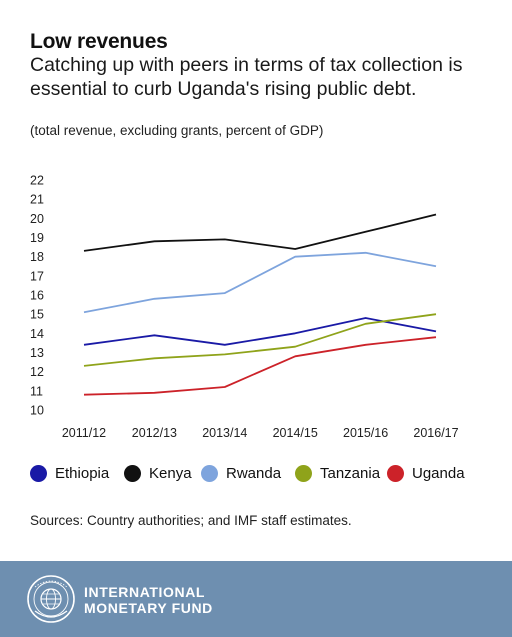 The height and width of the screenshot is (637, 512). Describe the element at coordinates (295, 433) in the screenshot. I see `x-tick-label: 2014/15` at that location.